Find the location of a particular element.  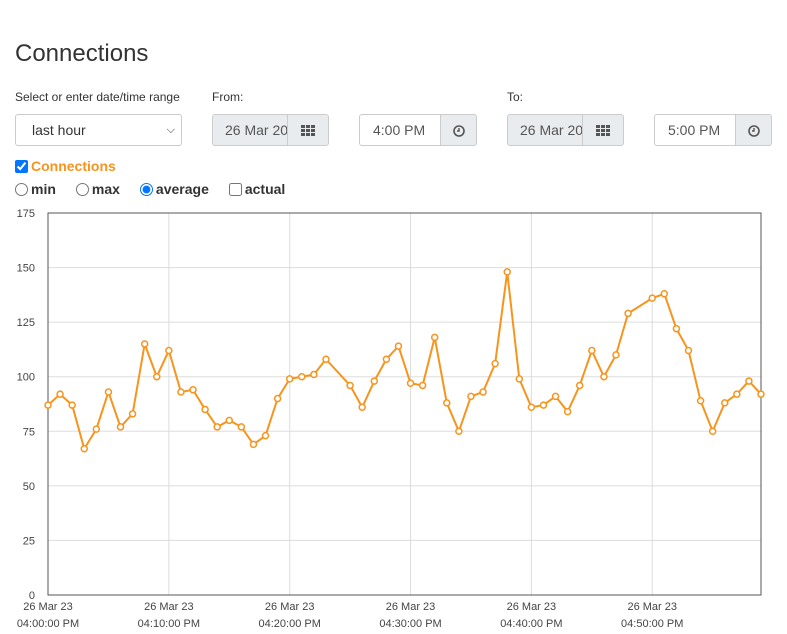

range-label: Select or enter date/time range is located at coordinates (97, 97).